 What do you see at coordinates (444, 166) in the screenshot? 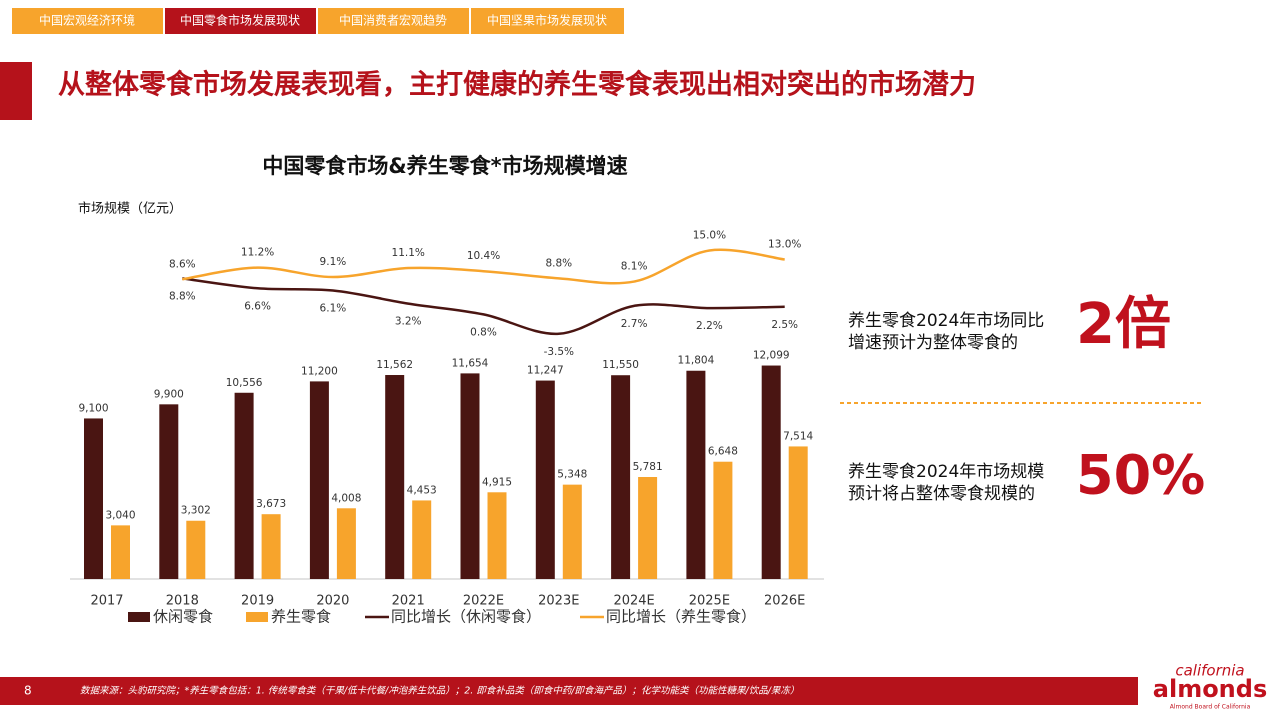
I see `chart-title: 中国零食市场&养生零食*市场规模增速` at bounding box center [444, 166].